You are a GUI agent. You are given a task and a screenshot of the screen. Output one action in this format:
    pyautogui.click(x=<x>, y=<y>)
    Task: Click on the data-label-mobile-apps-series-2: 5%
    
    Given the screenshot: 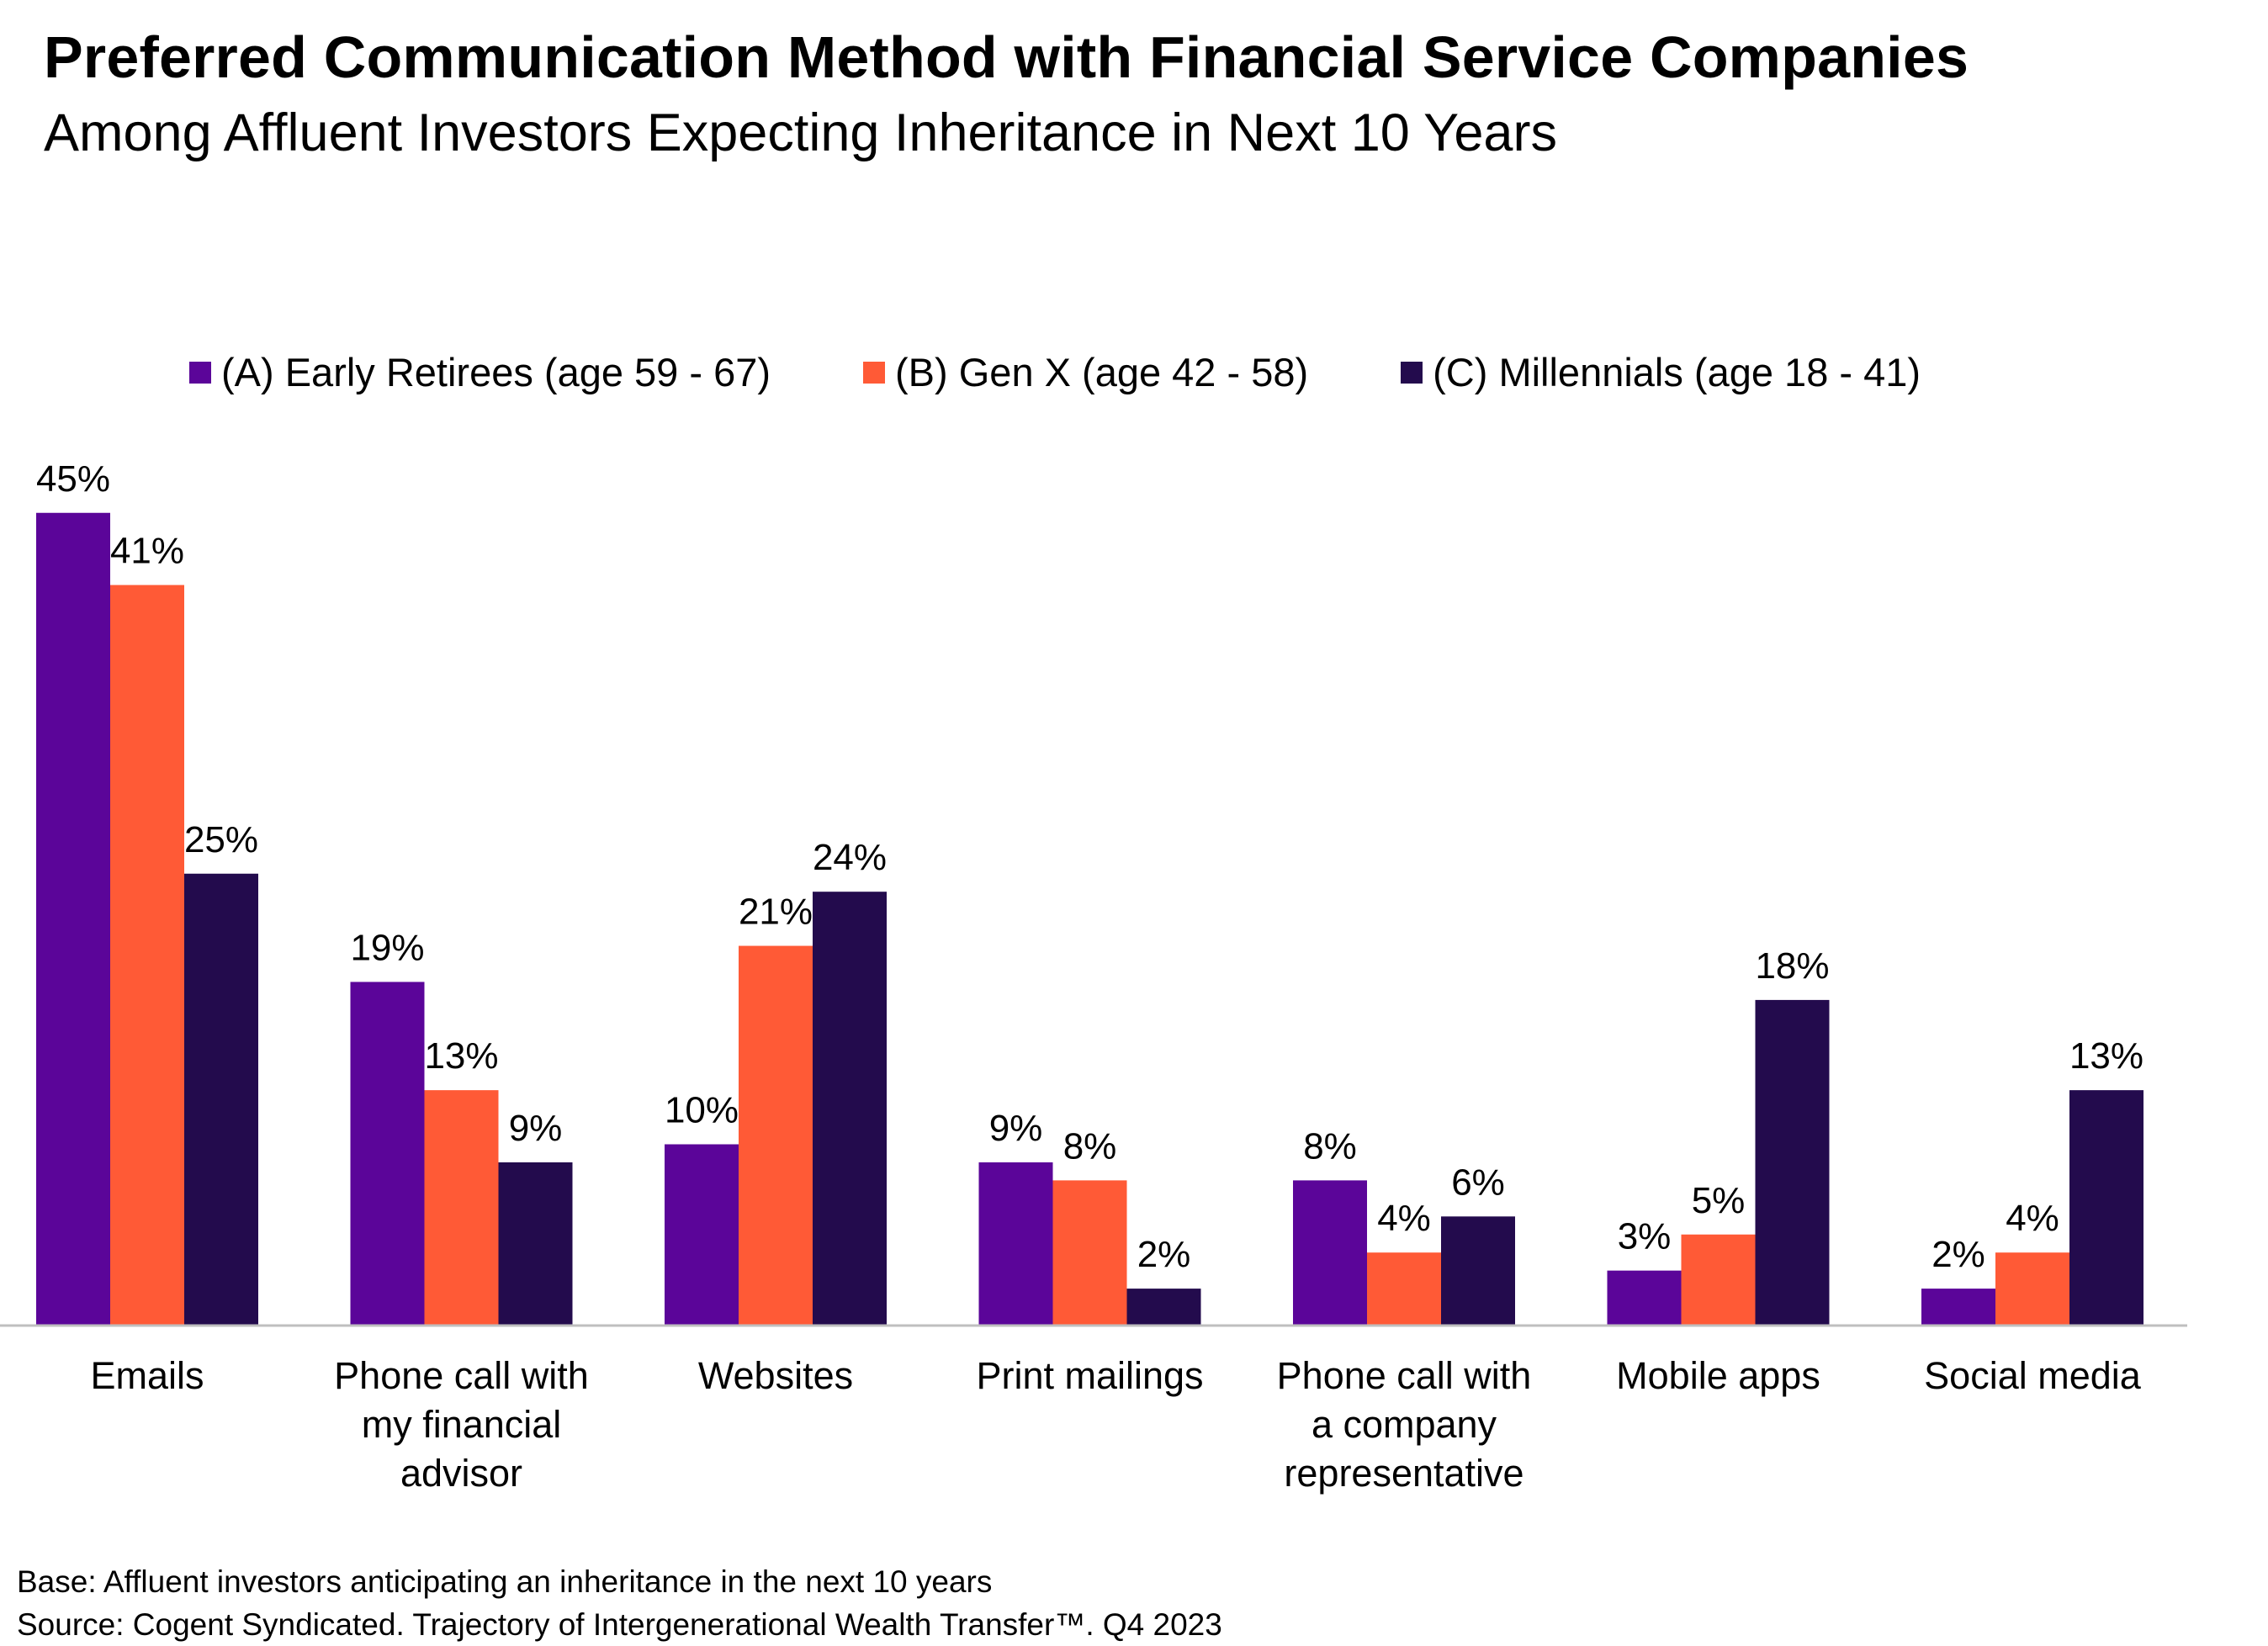 What is the action you would take?
    pyautogui.click(x=1719, y=1201)
    